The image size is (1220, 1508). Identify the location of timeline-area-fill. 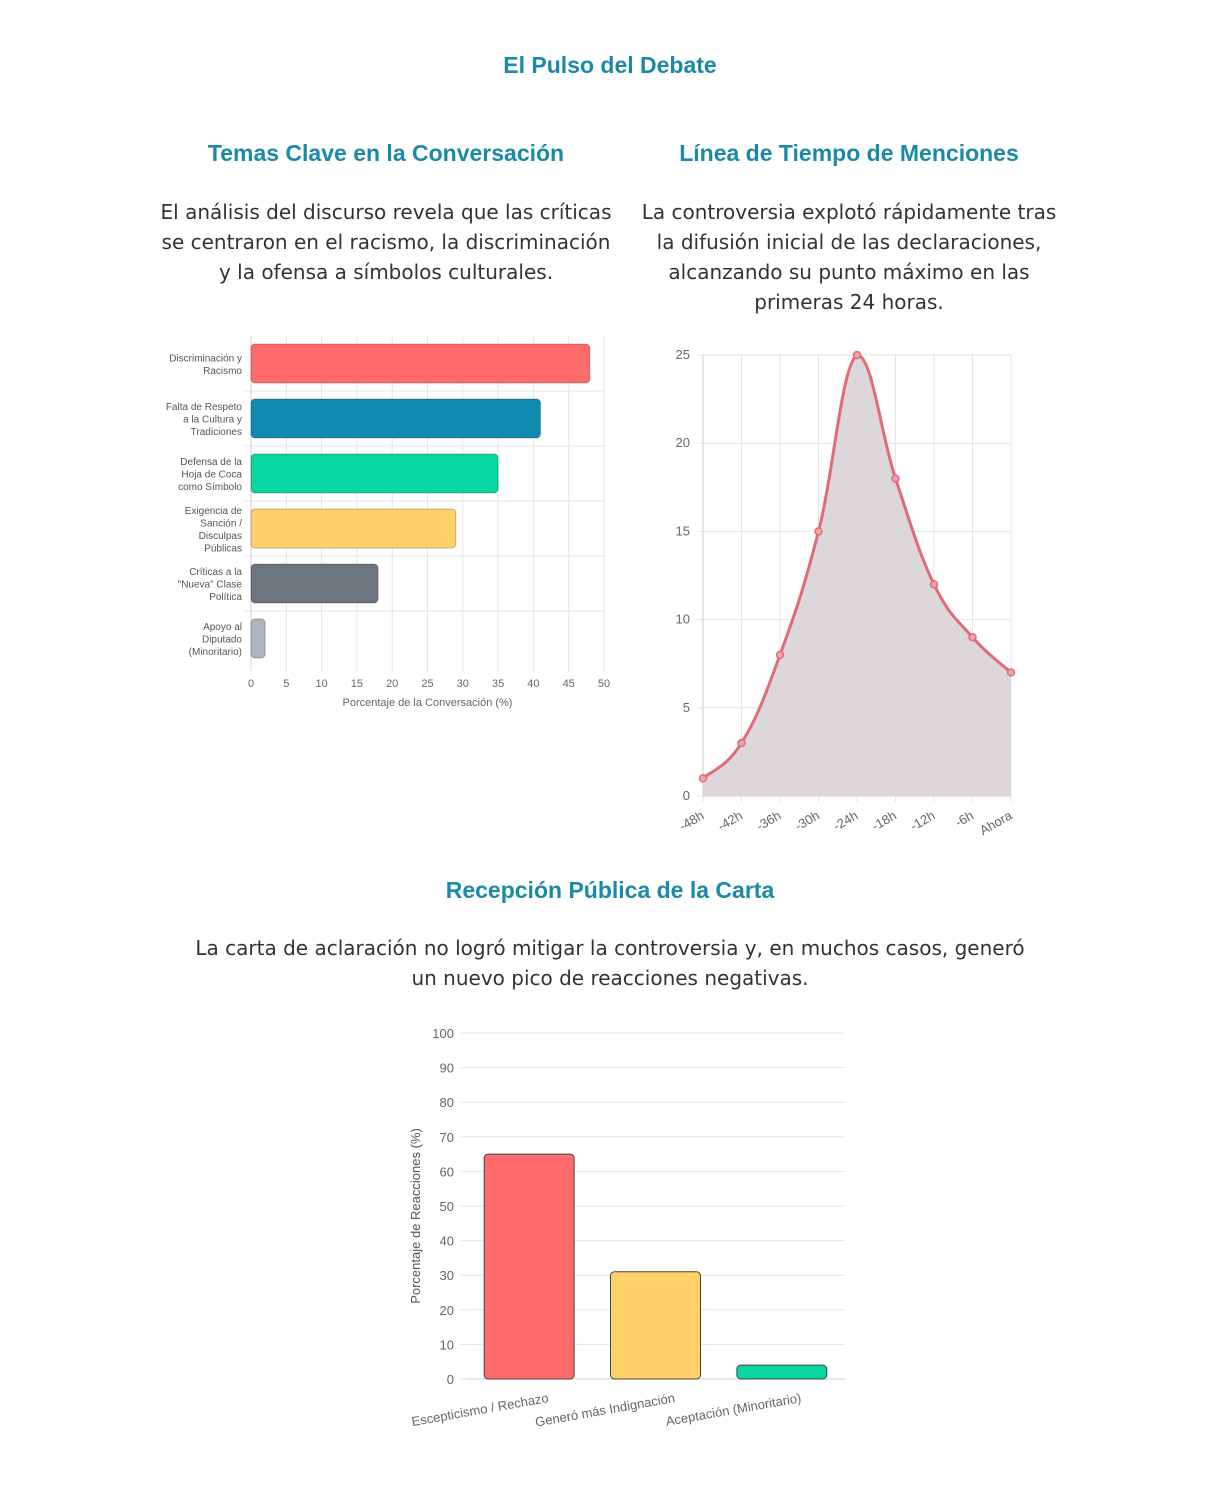
(857, 575).